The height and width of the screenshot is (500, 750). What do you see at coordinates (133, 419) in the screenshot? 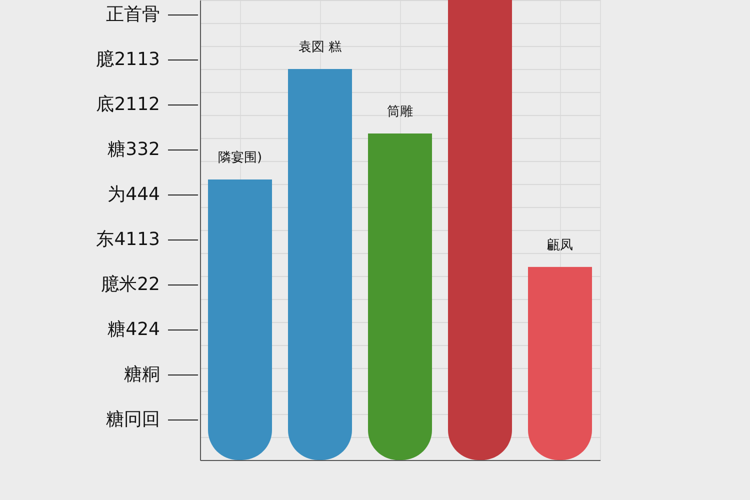
I see `text: 糖冋回` at bounding box center [133, 419].